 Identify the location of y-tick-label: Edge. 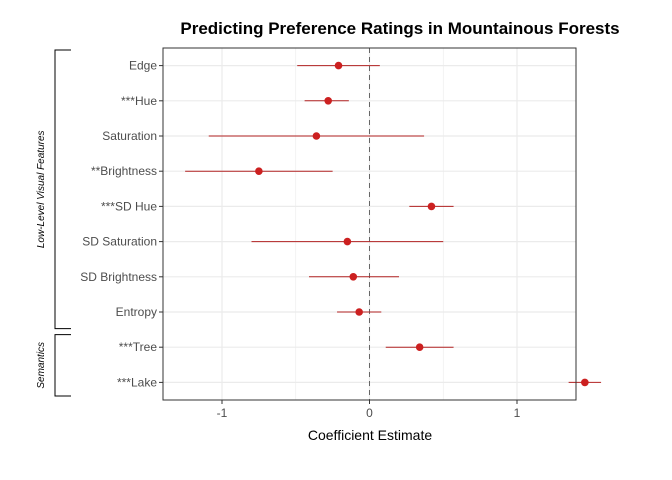
(143, 66).